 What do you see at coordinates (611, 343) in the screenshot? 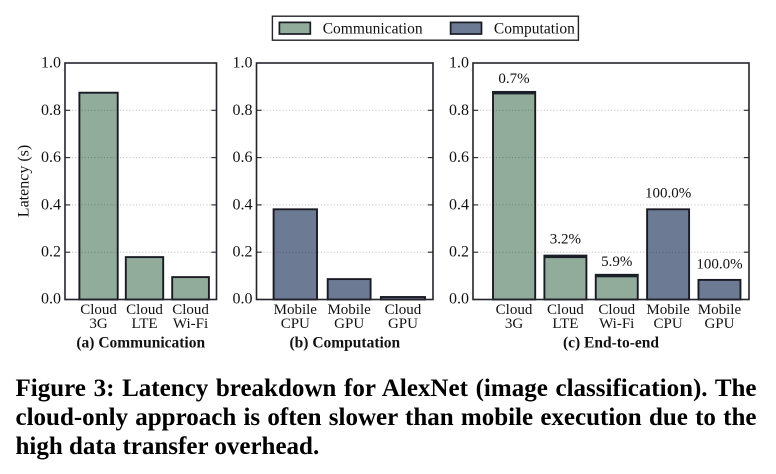
I see `svg-text: (c) End-to-end` at bounding box center [611, 343].